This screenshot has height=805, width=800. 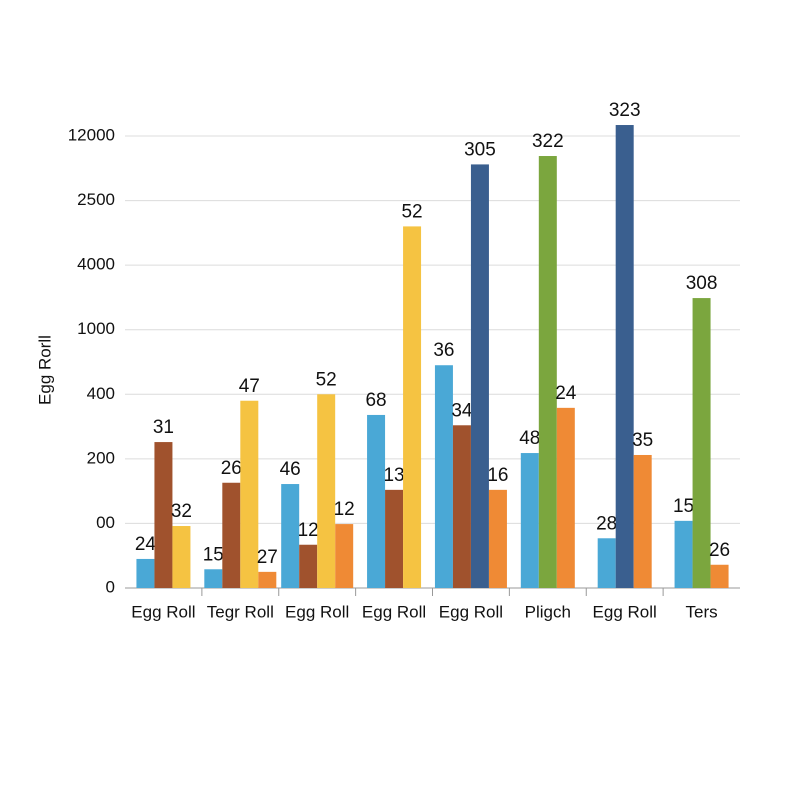 I want to click on data-label: 34, so click(x=462, y=410).